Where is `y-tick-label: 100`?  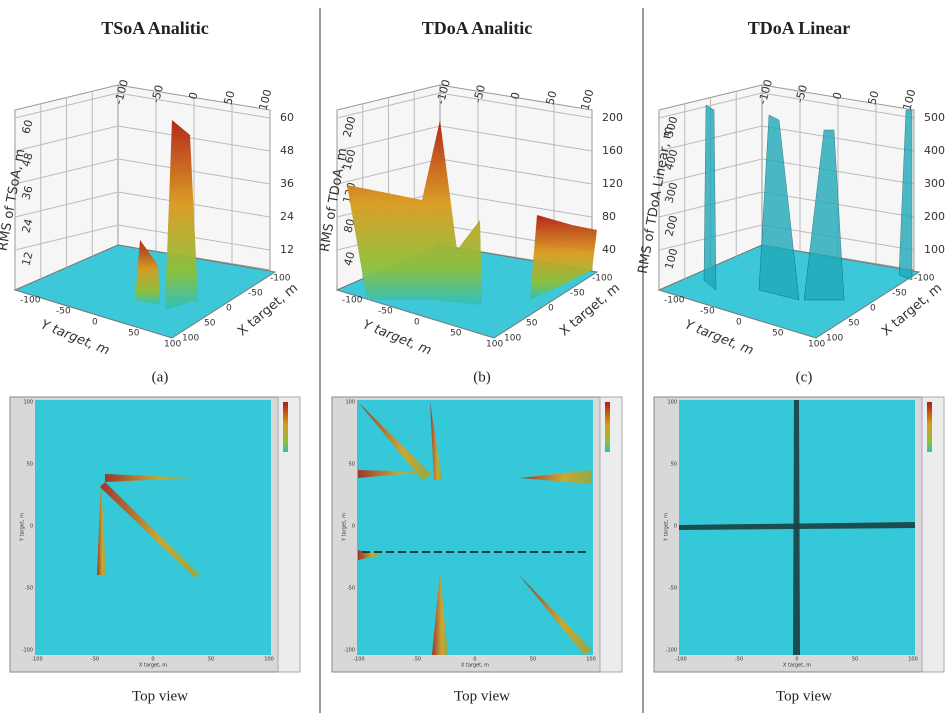 y-tick-label: 100 is located at coordinates (28, 403).